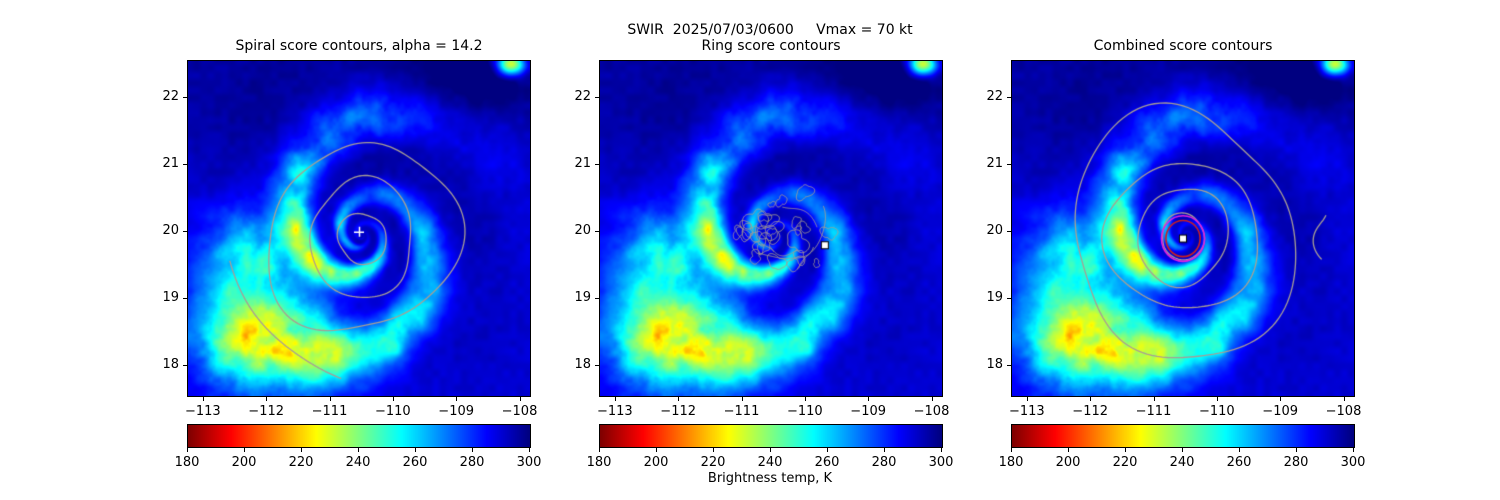 The height and width of the screenshot is (500, 1500). Describe the element at coordinates (770, 30) in the screenshot. I see `figure-suptitle: SWIR 2025/07/03/0600 Vmax = 70 kt` at that location.